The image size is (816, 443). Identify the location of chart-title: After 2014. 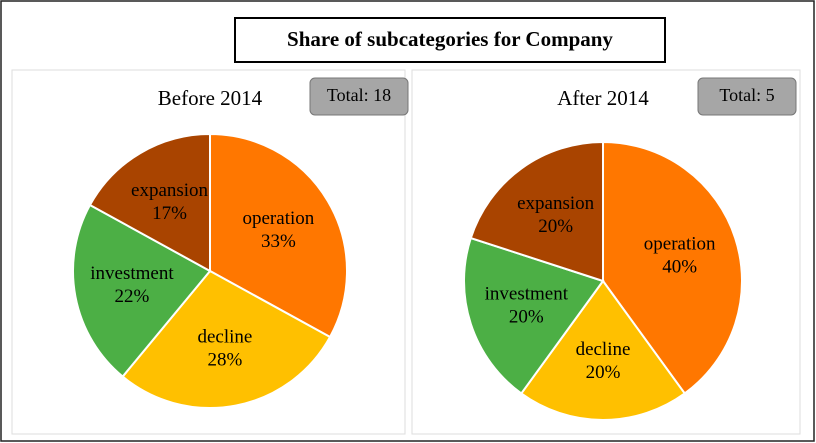
(603, 98).